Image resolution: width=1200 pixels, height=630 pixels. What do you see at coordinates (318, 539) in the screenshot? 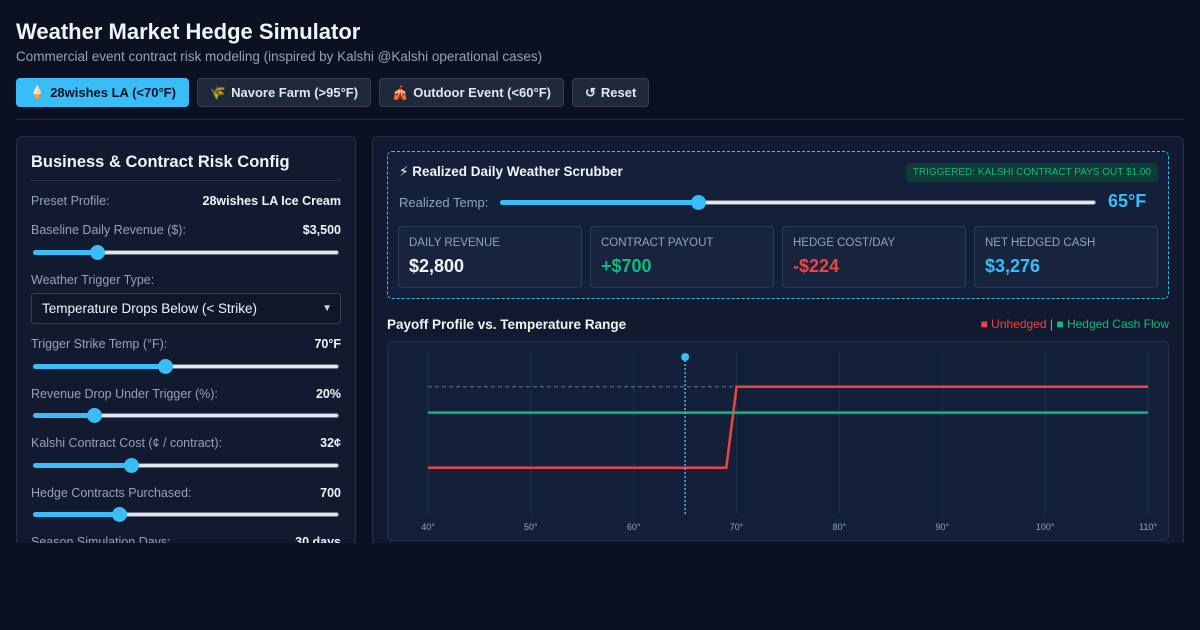
I see `season-days-value: 30 days` at bounding box center [318, 539].